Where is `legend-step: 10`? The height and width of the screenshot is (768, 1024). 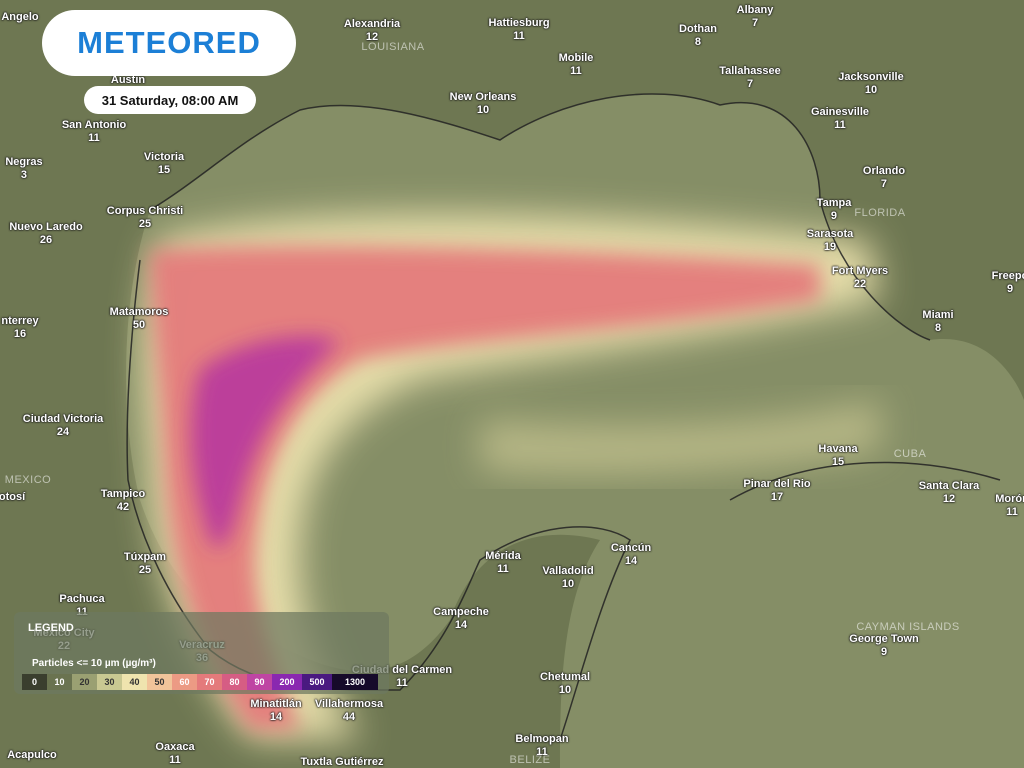 legend-step: 10 is located at coordinates (59, 682).